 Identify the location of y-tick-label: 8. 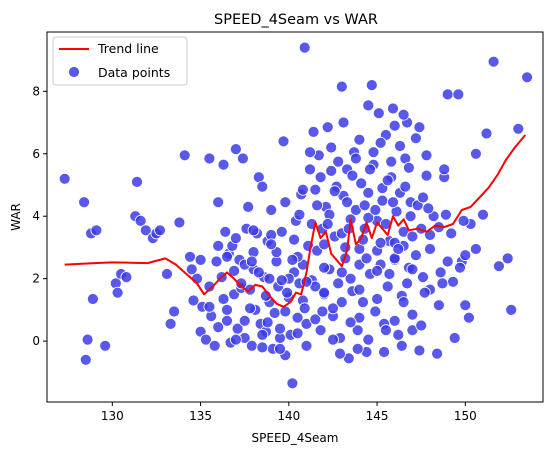
(36, 91).